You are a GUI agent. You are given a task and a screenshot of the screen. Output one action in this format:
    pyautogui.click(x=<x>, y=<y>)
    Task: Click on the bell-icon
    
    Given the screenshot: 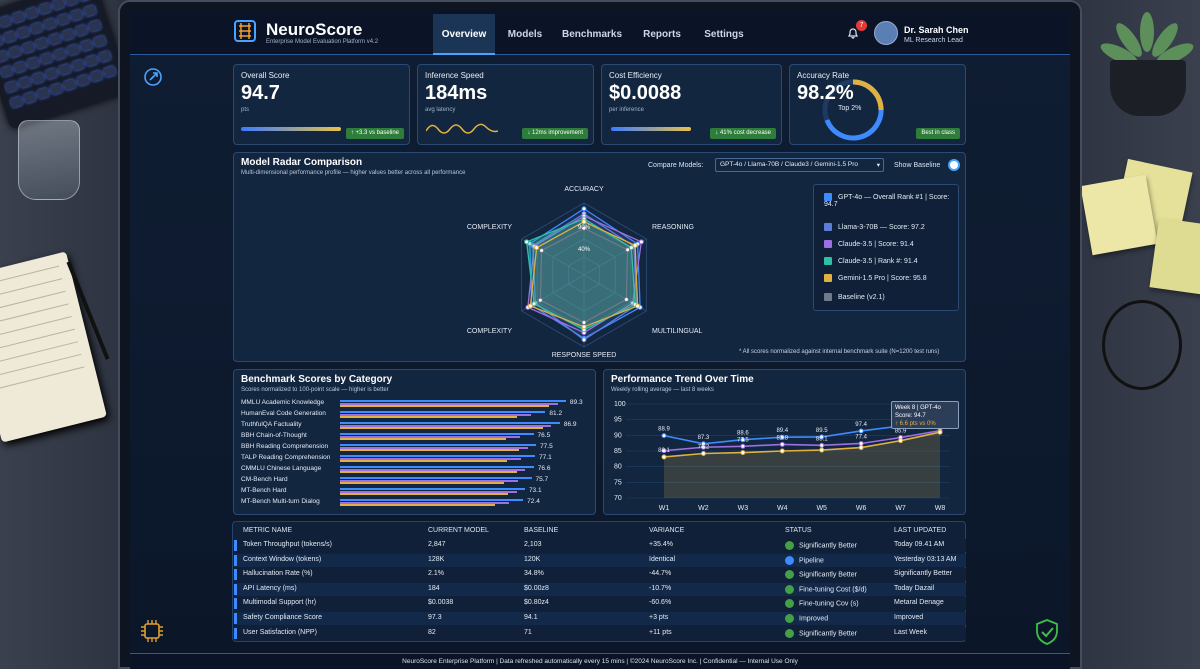 What is the action you would take?
    pyautogui.click(x=853, y=33)
    